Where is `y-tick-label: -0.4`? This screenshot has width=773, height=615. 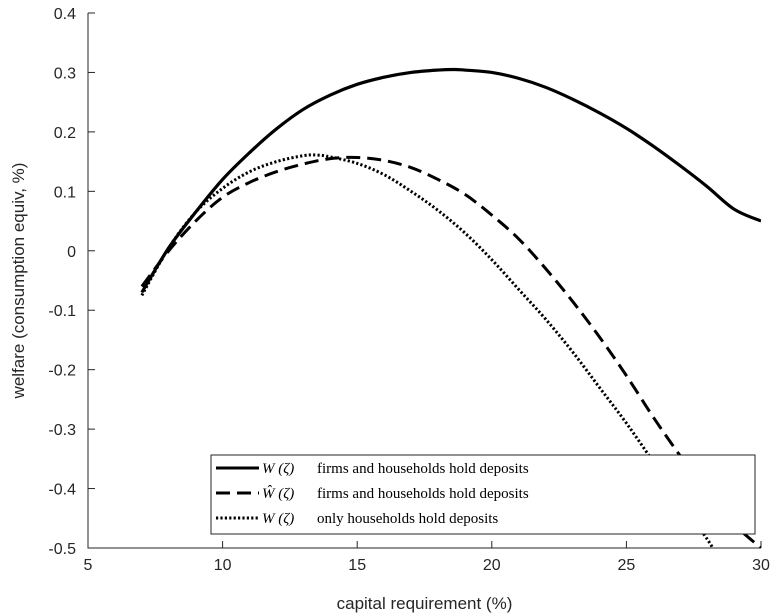 y-tick-label: -0.4 is located at coordinates (62, 490).